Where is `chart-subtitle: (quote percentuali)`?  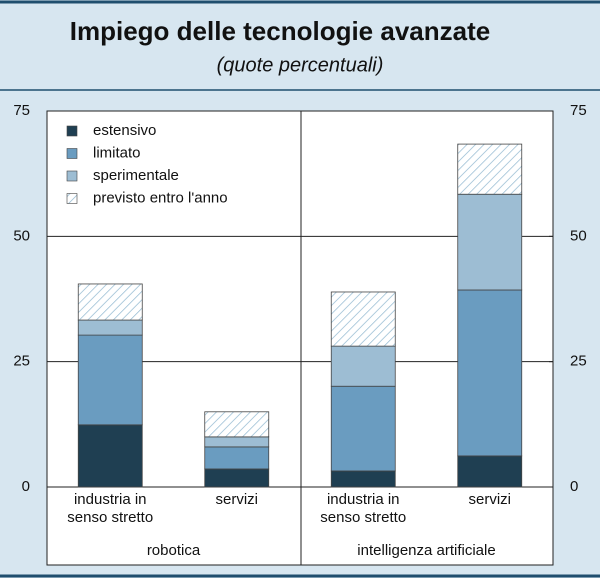
chart-subtitle: (quote percentuali) is located at coordinates (300, 65).